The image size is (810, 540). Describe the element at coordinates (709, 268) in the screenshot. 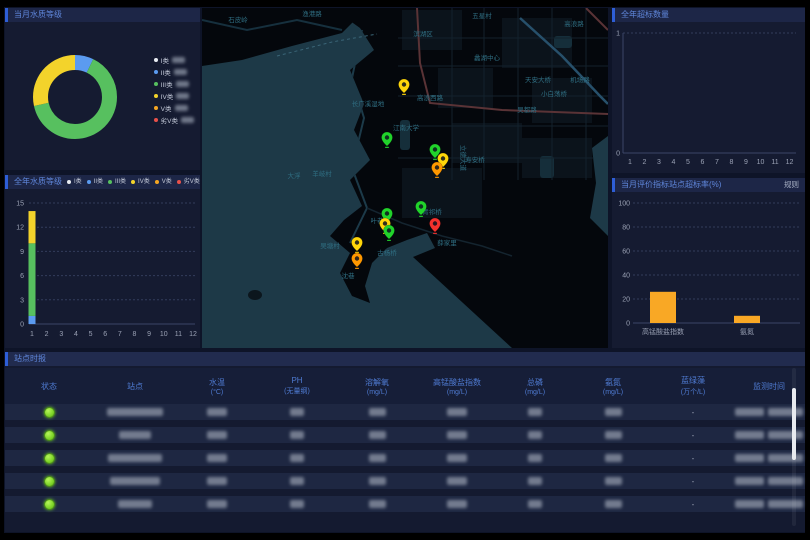

I see `rate-bar-chart: 0 20 40 60 80 100 高锰酸盐指数 氨氮` at that location.